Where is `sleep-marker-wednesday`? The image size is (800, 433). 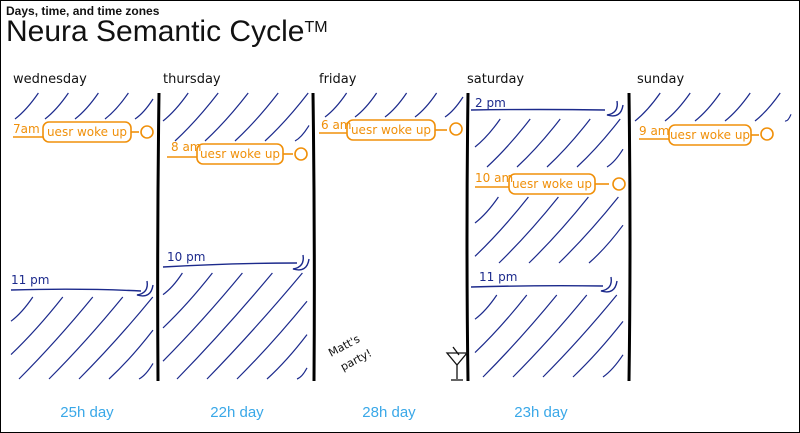
sleep-marker-wednesday is located at coordinates (82, 288).